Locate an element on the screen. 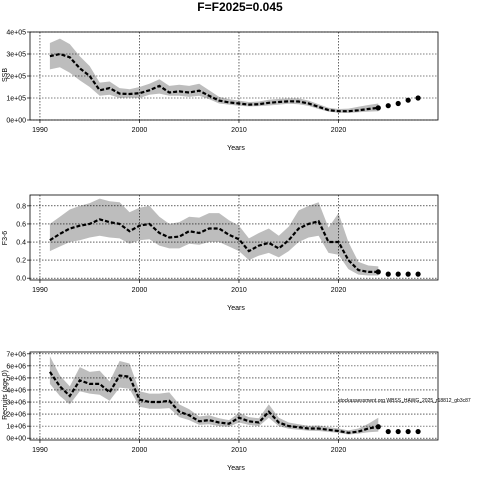 This screenshot has height=480, width=480. ssb-x-tick-label-2000: 2000 is located at coordinates (140, 130).